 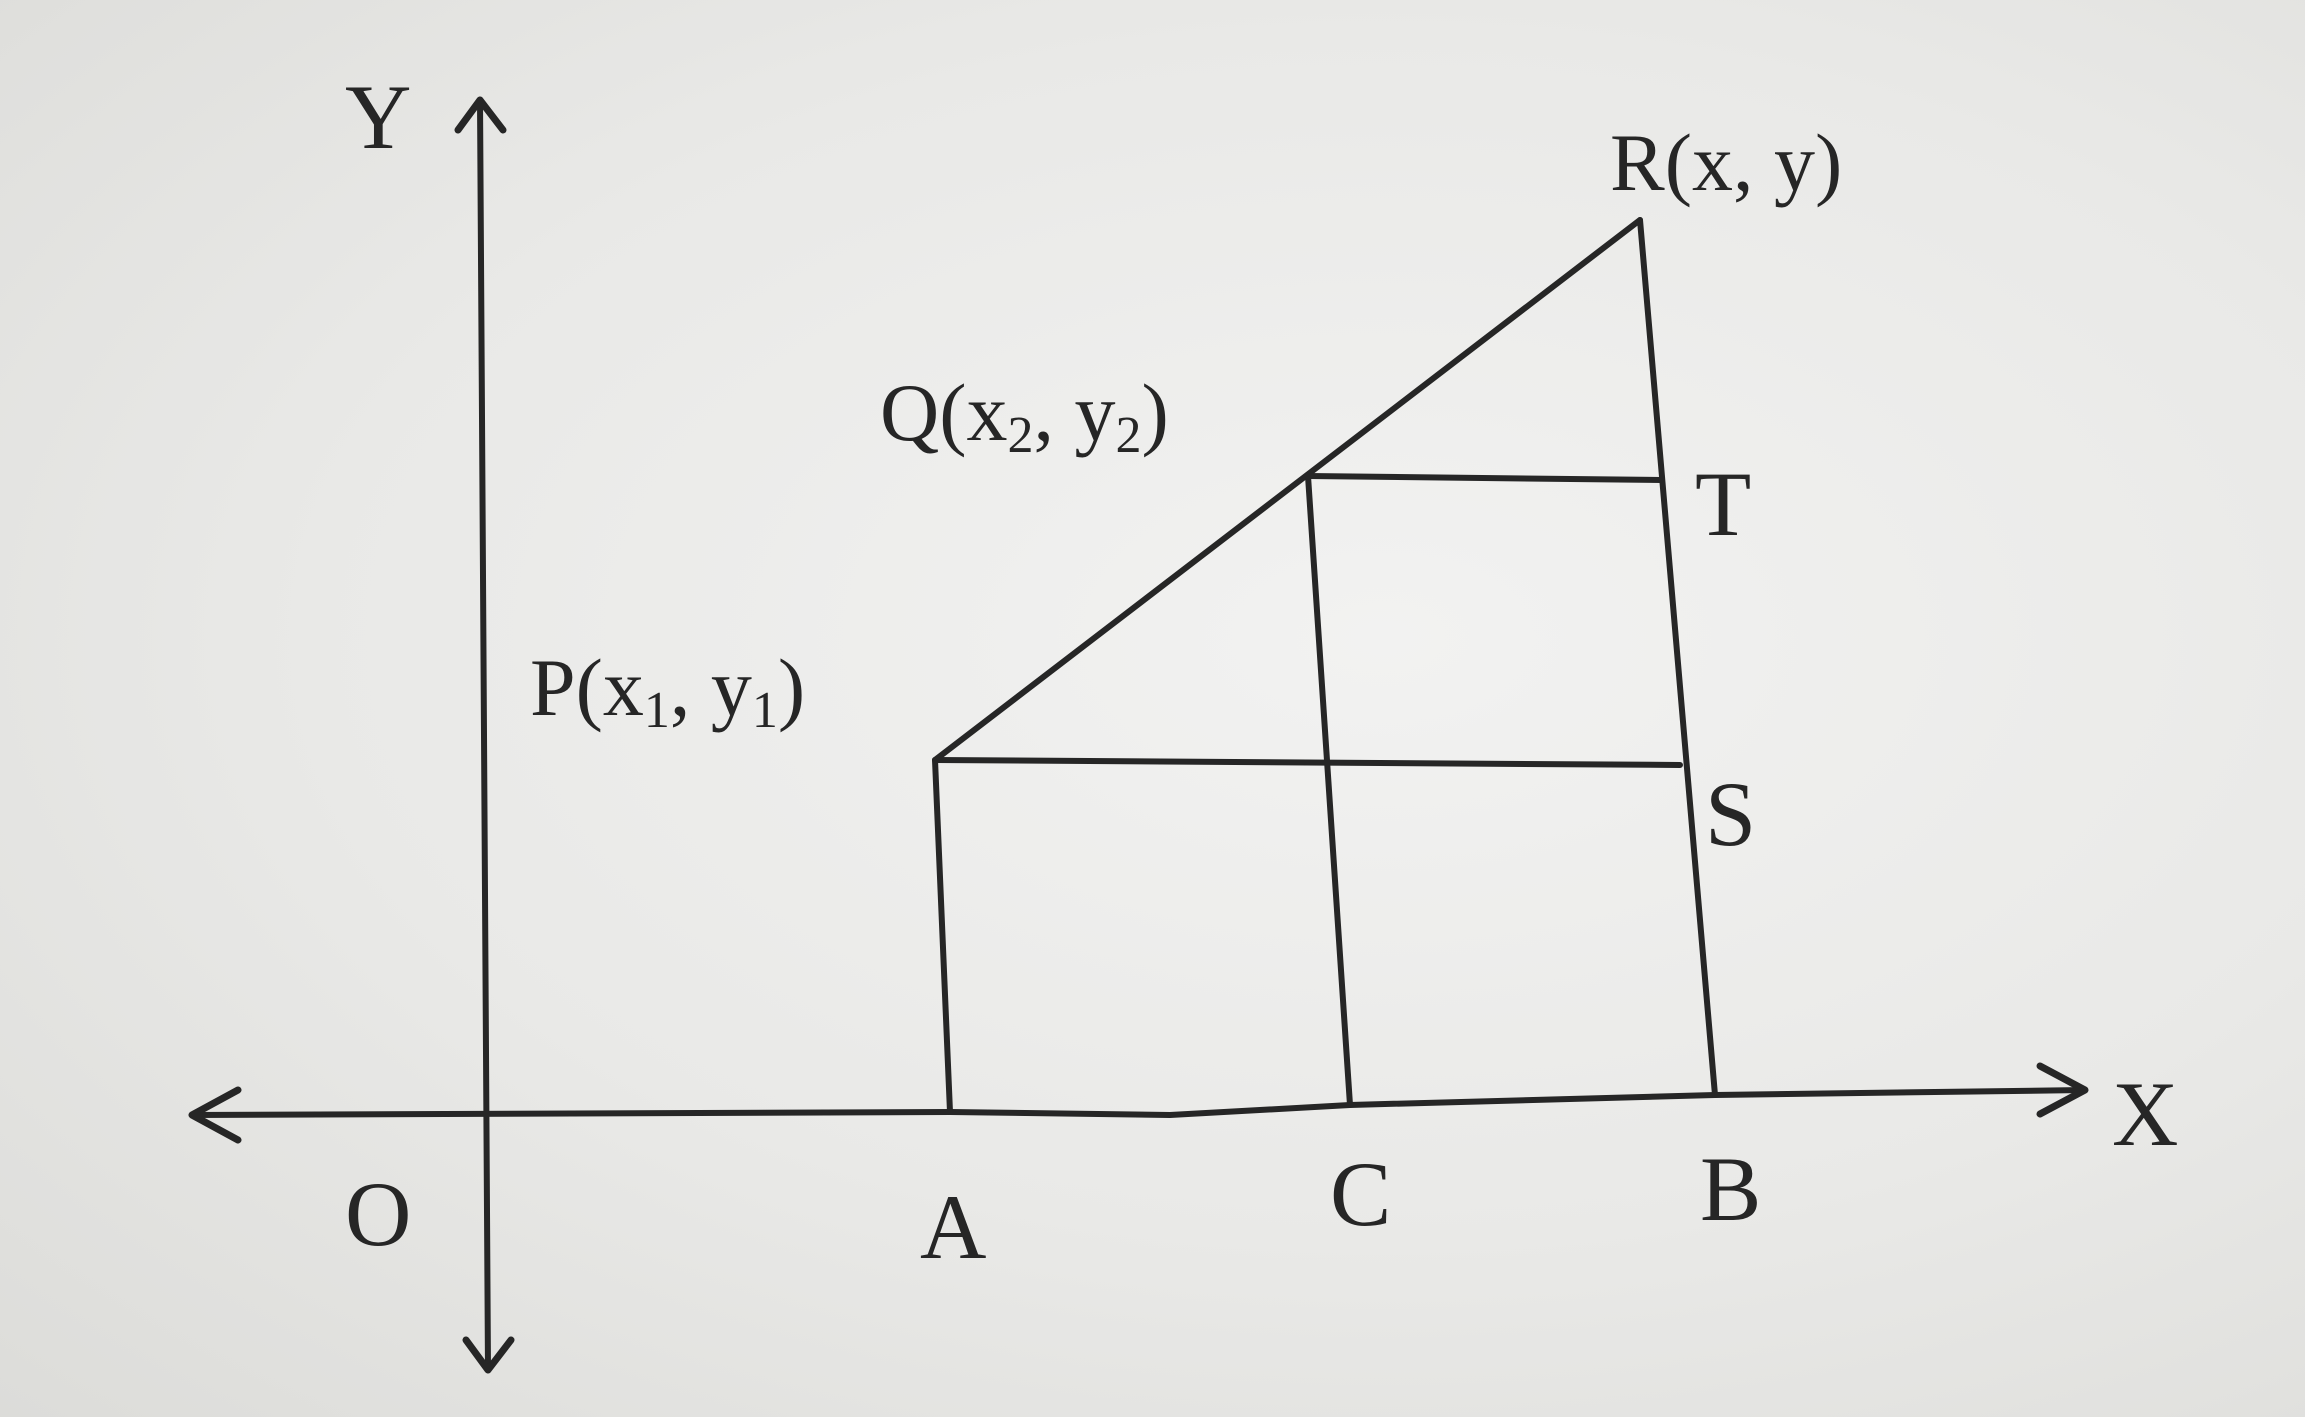 What do you see at coordinates (484, 735) in the screenshot?
I see `y-axis-line` at bounding box center [484, 735].